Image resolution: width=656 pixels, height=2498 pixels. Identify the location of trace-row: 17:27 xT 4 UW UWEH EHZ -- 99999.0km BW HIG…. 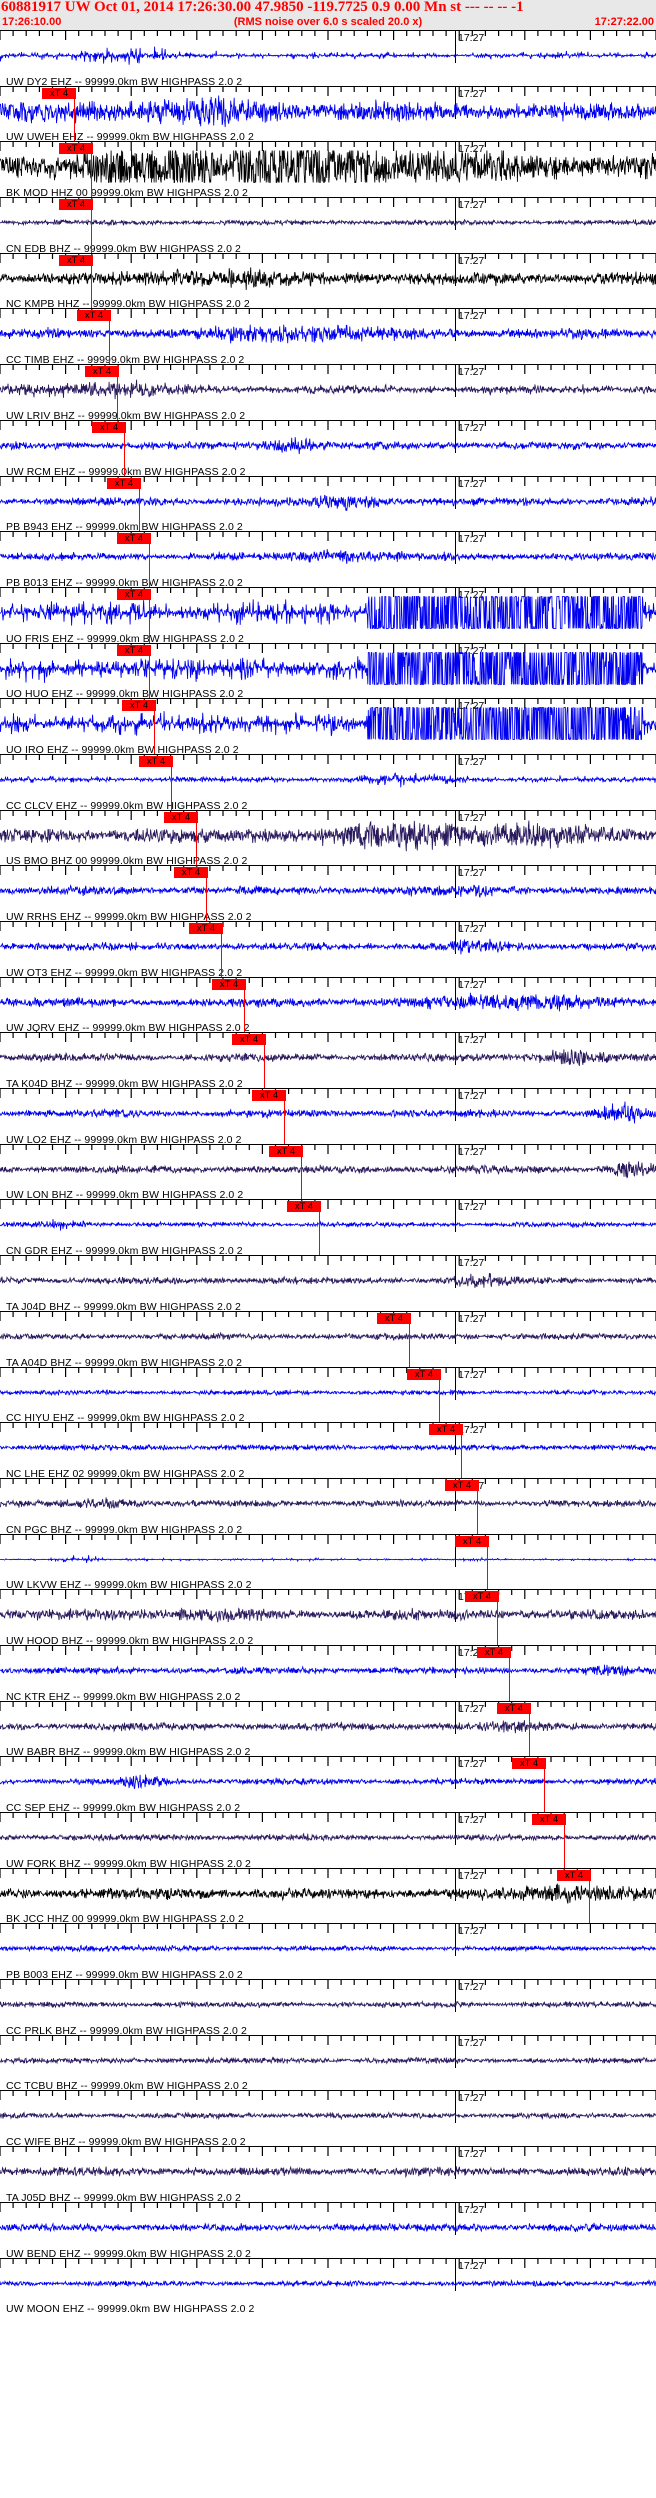
(328, 113).